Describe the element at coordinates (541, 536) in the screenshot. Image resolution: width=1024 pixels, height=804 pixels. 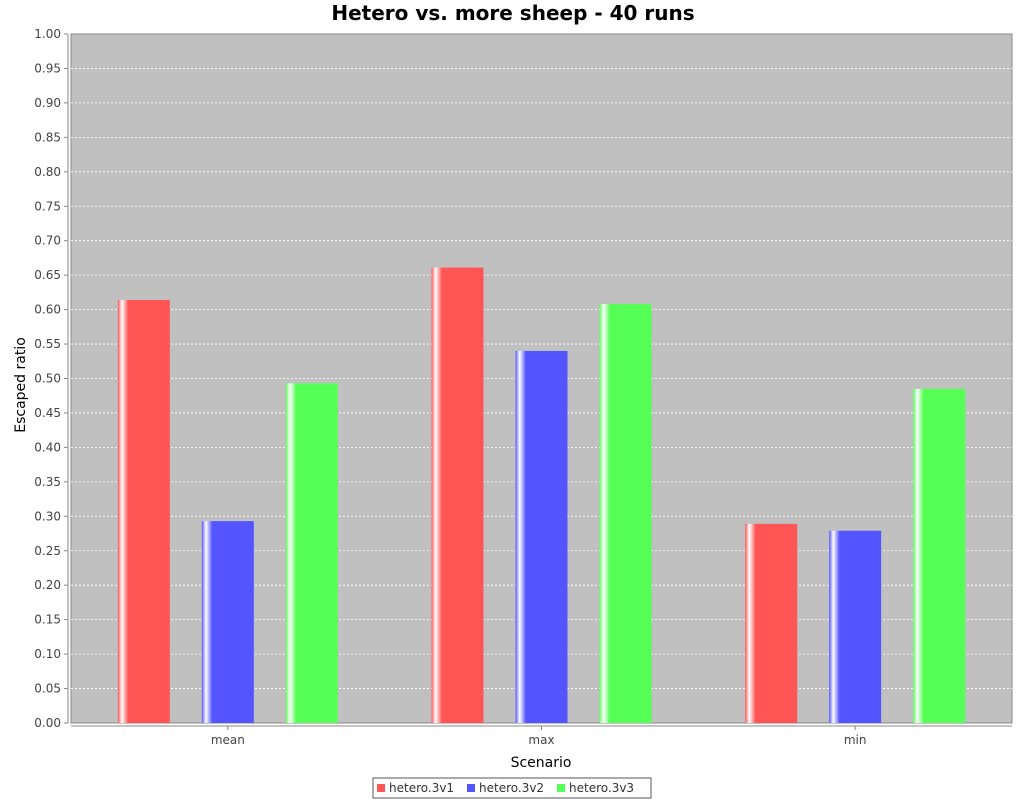
I see `bar-hetero.3v2-max` at that location.